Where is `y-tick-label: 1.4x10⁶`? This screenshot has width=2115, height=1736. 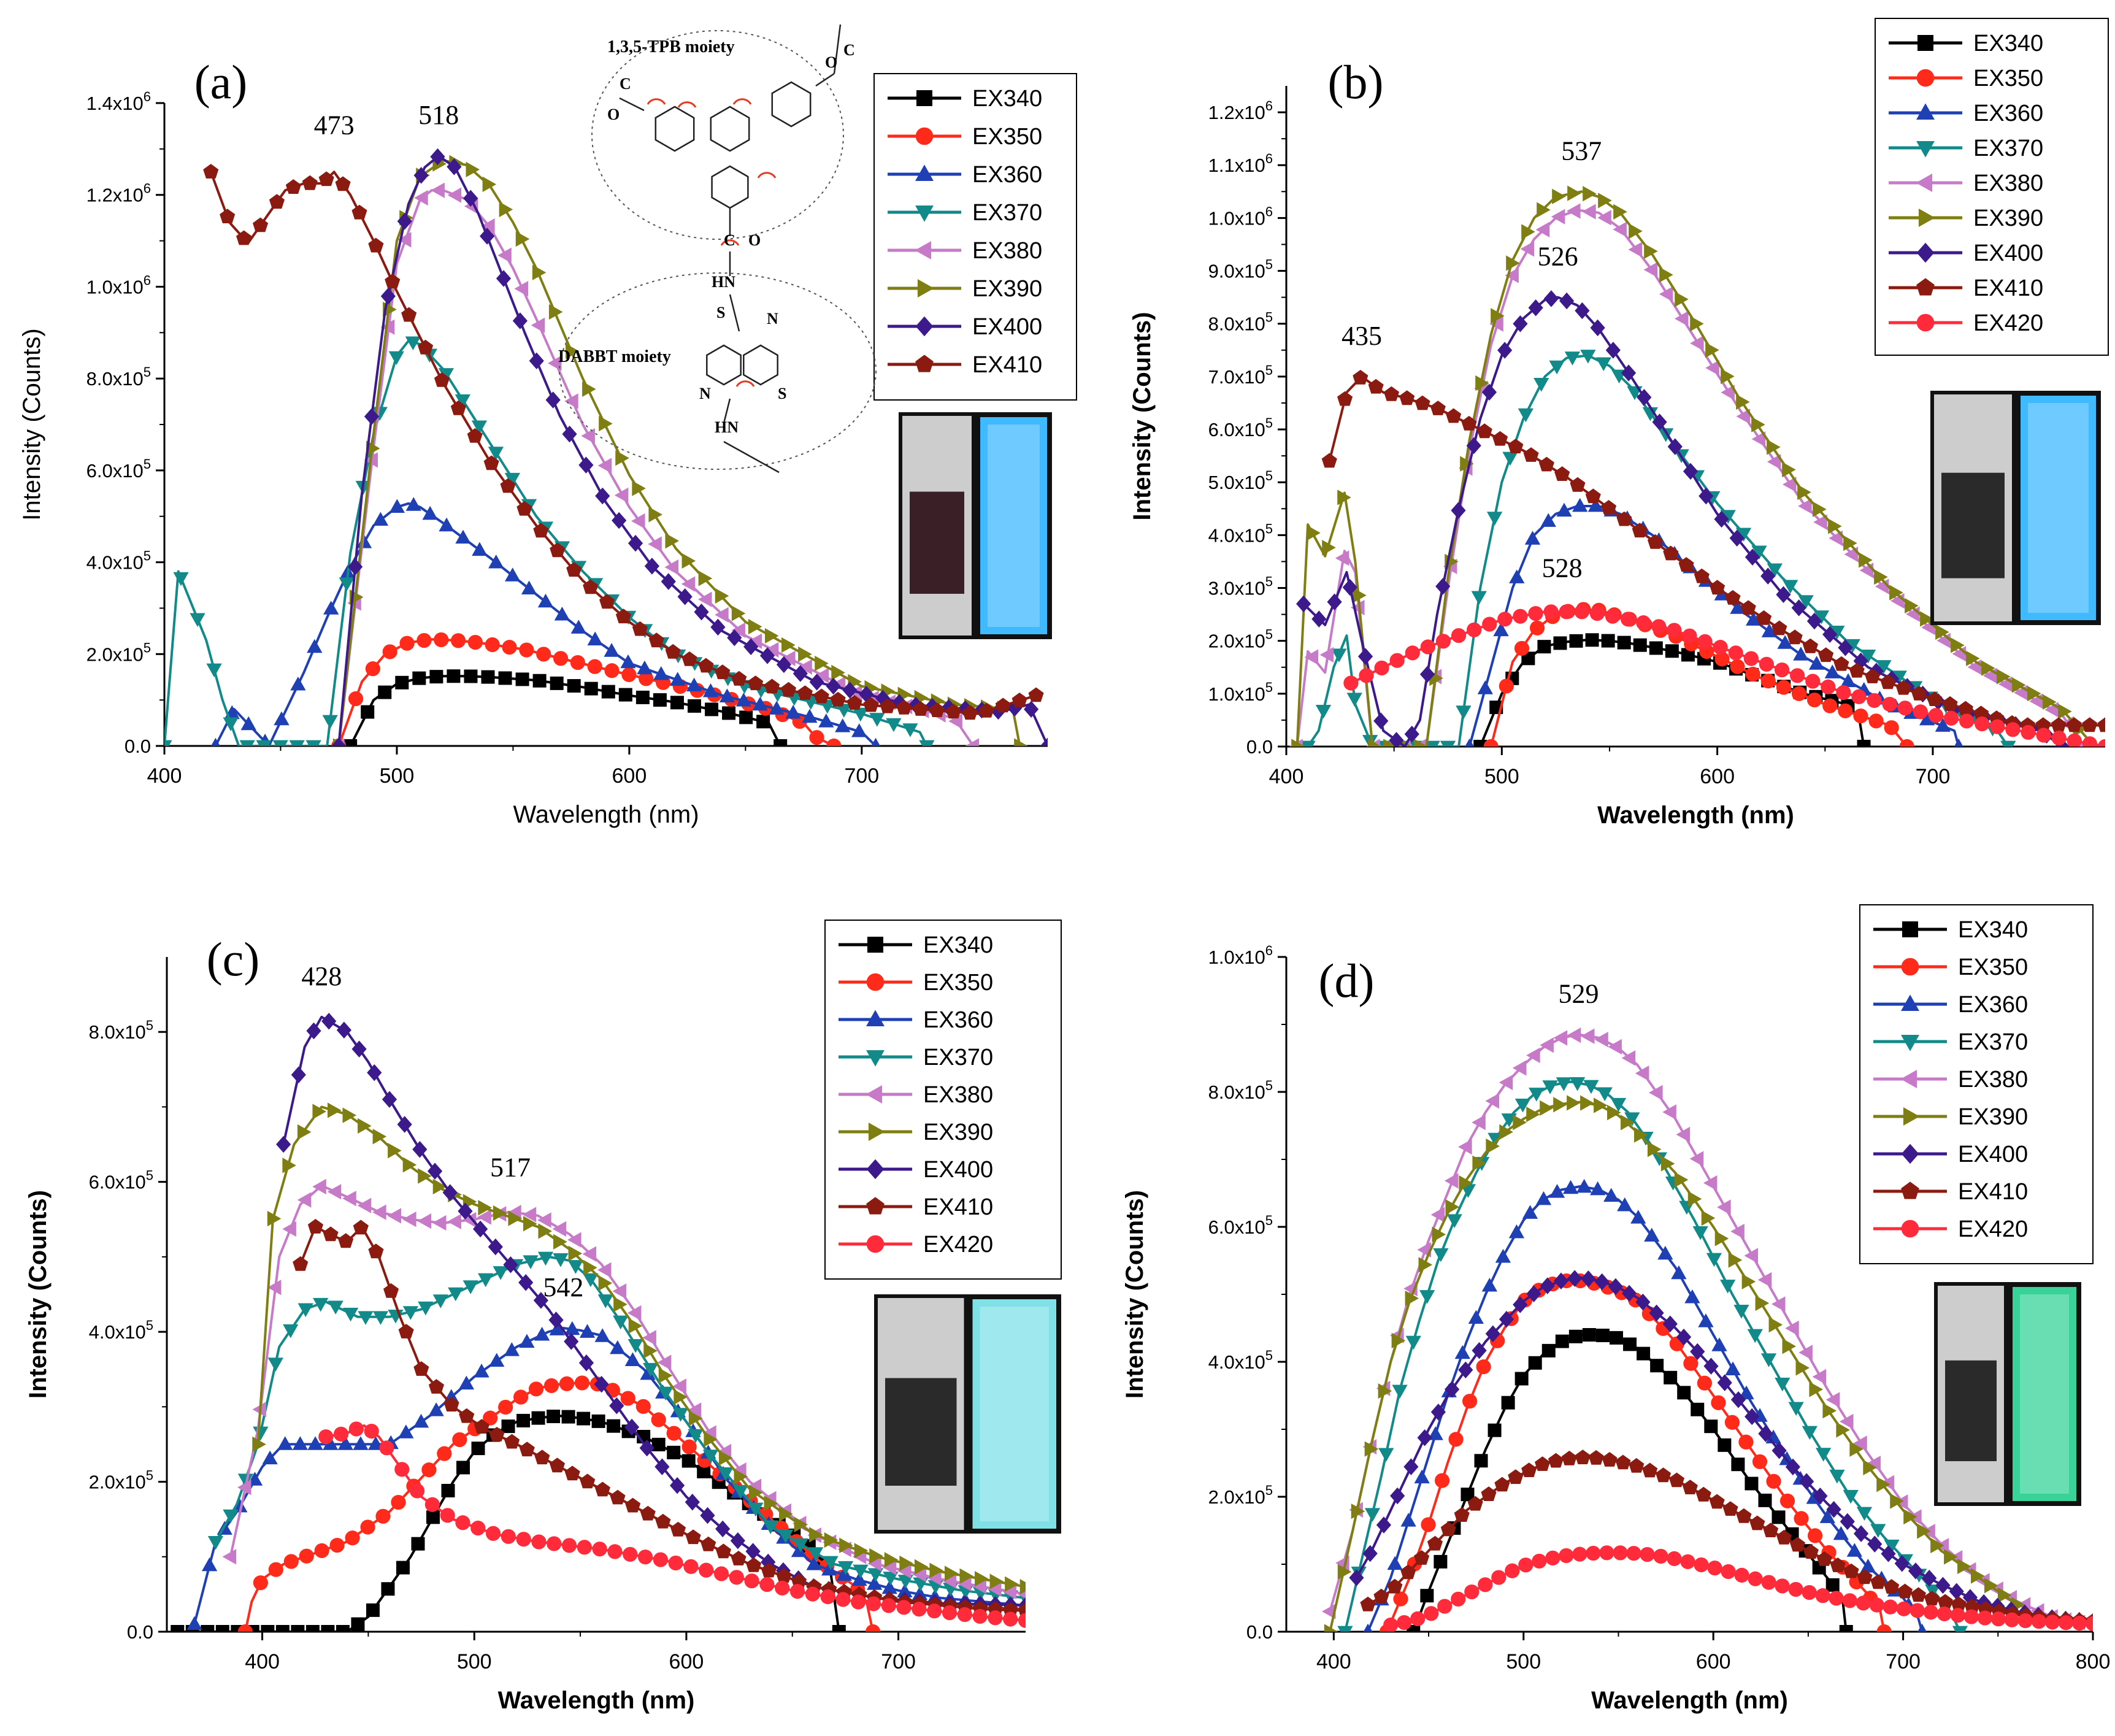 y-tick-label: 1.4x10⁶ is located at coordinates (118, 101).